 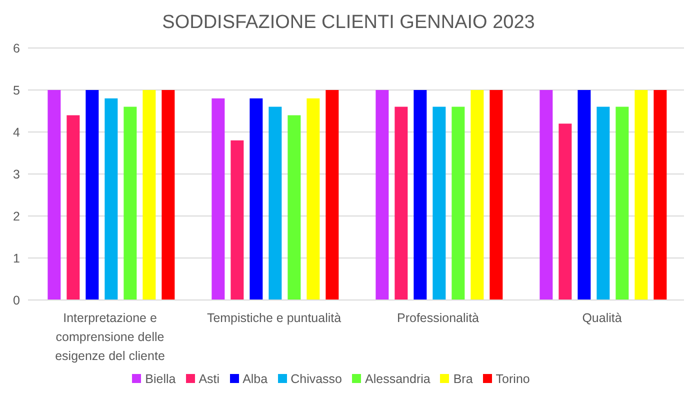 What do you see at coordinates (160, 379) in the screenshot?
I see `legend-label: Biella` at bounding box center [160, 379].